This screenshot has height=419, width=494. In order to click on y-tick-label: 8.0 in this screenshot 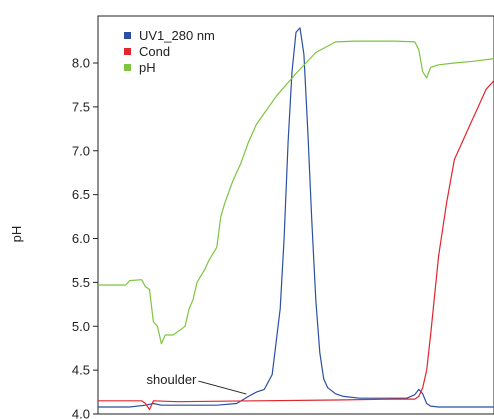, I will do `click(81, 63)`.